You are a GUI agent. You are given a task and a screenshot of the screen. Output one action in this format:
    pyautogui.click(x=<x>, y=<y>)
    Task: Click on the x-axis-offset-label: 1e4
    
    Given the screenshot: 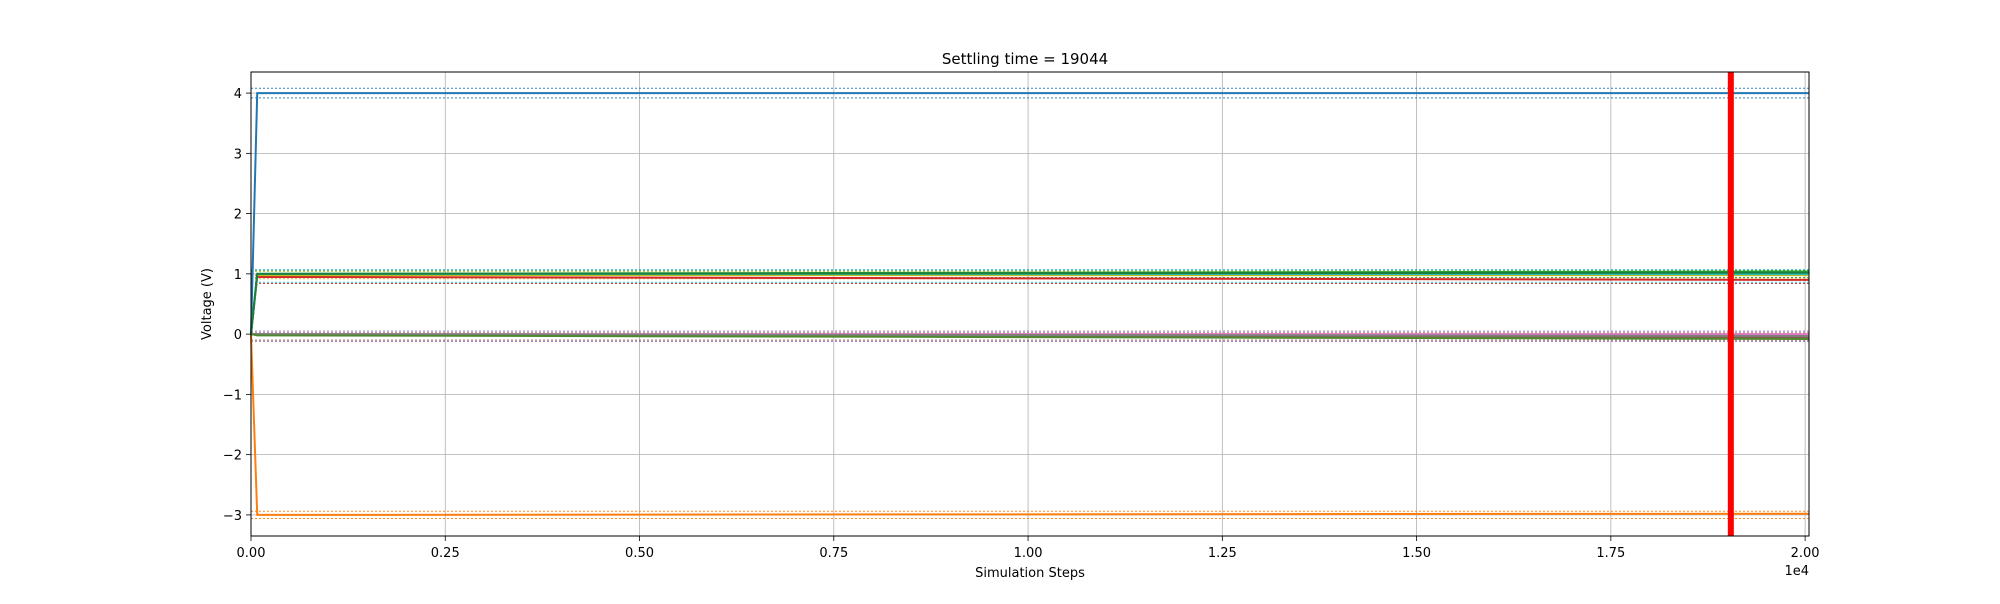 What is the action you would take?
    pyautogui.click(x=1796, y=571)
    